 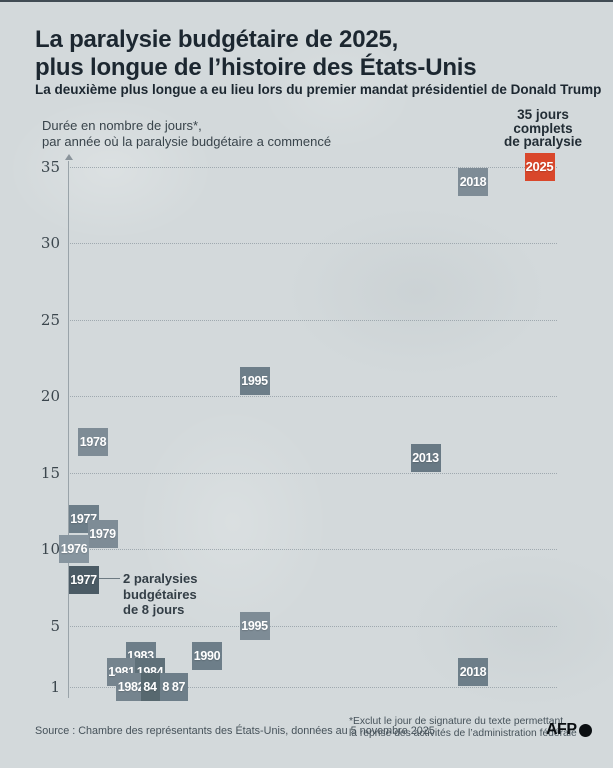 I want to click on y-tick-label-15: 15, so click(x=50, y=472).